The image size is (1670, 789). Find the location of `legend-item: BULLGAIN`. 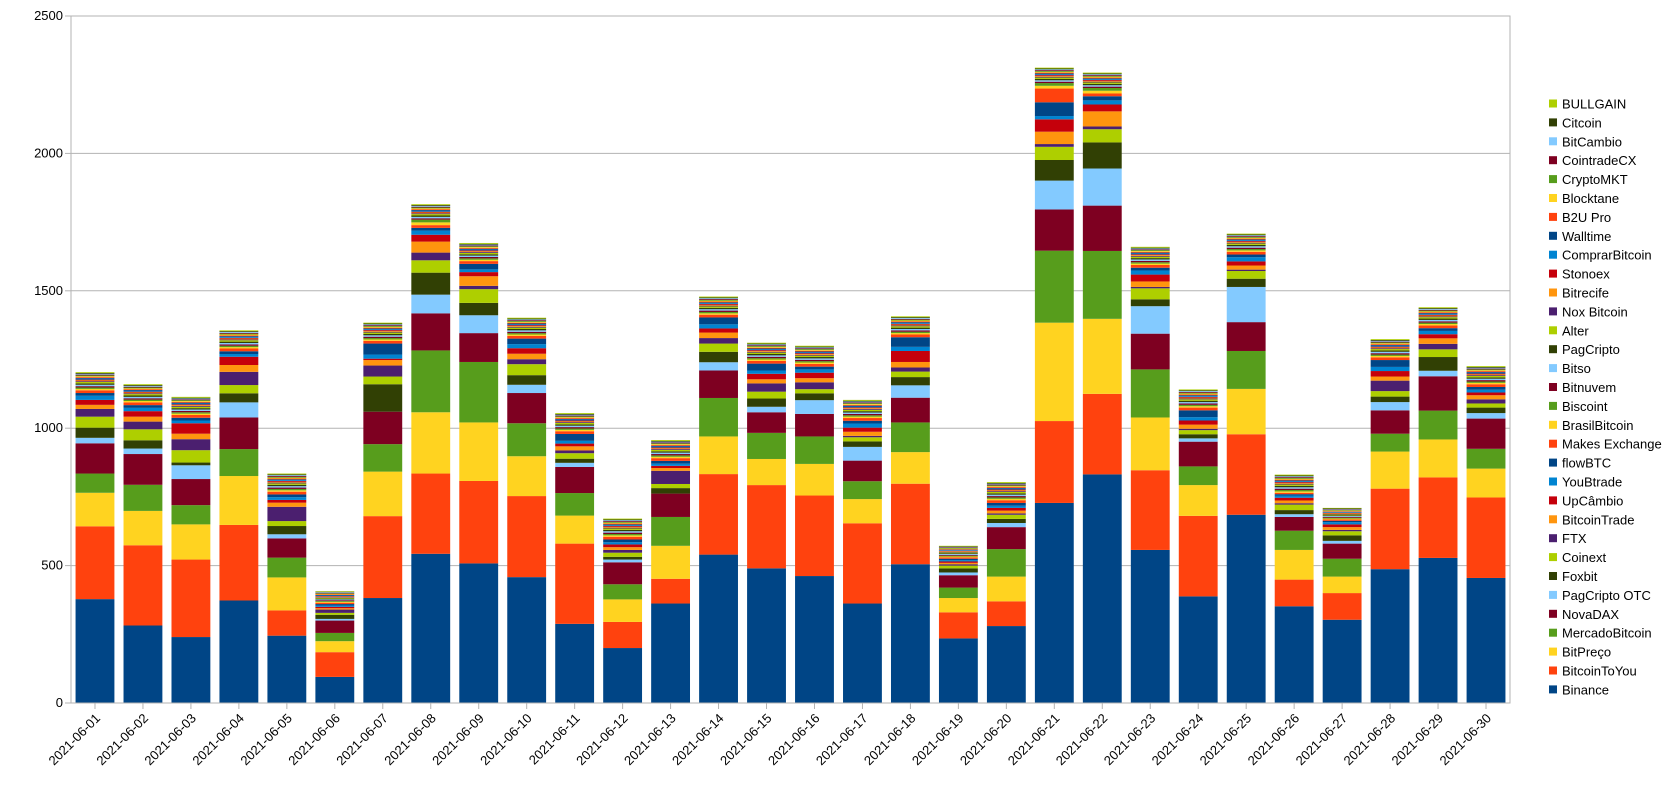

legend-item: BULLGAIN is located at coordinates (1587, 104).